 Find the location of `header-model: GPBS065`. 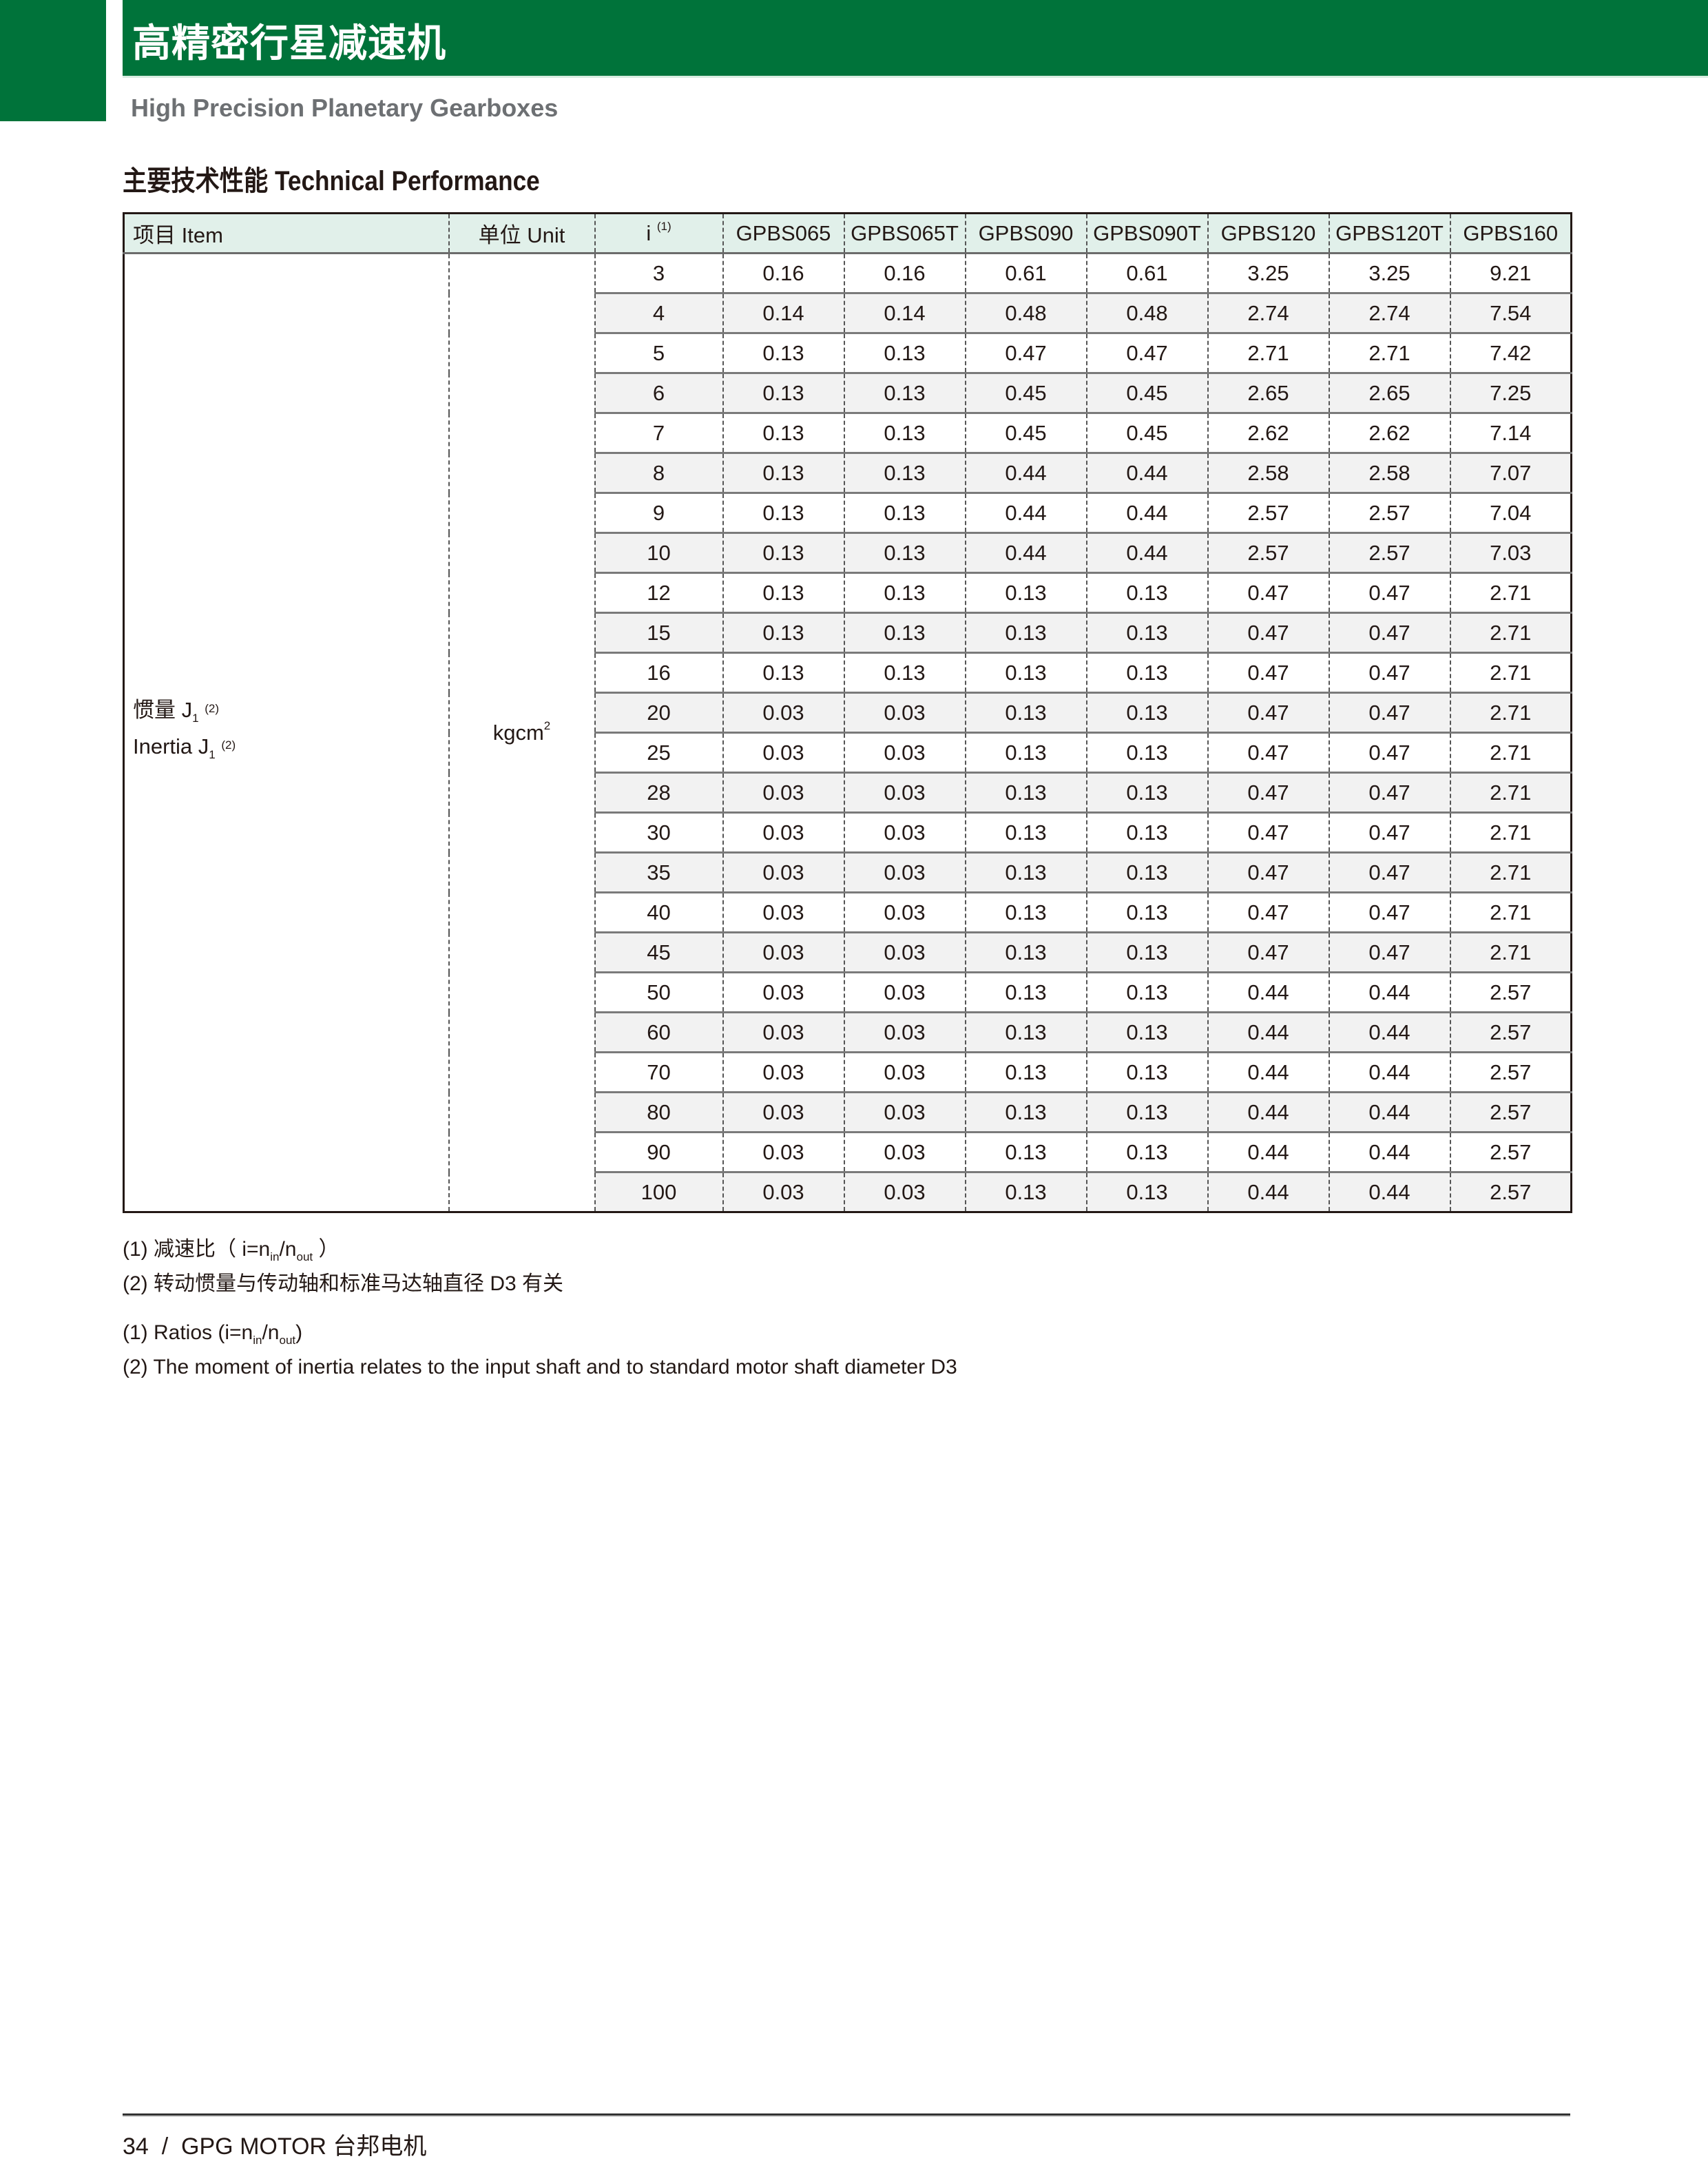

header-model: GPBS065 is located at coordinates (783, 233).